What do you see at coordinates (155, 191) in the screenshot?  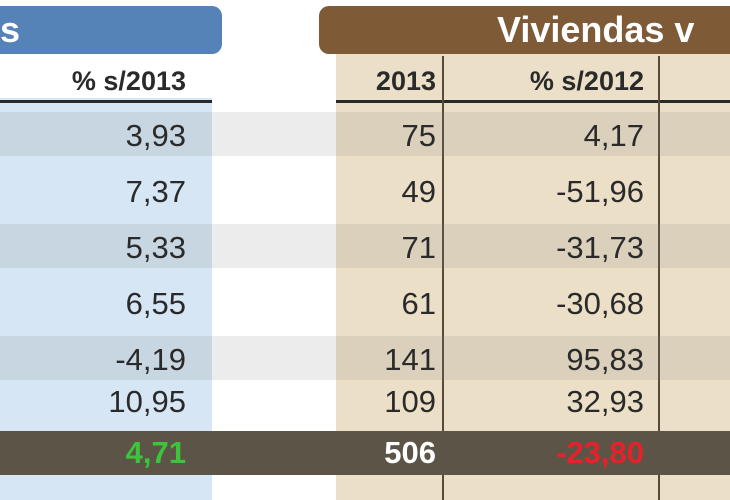 I see `table-cell-pct2013-r2: 7,37` at bounding box center [155, 191].